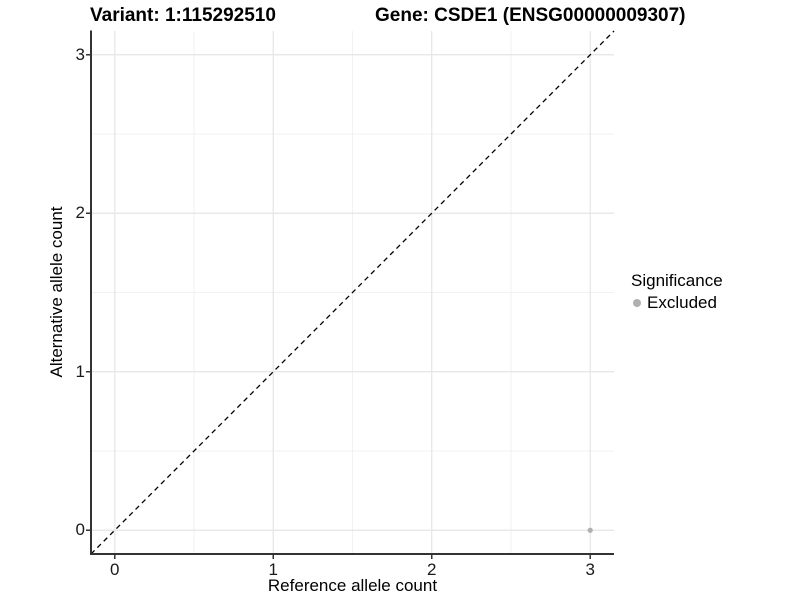 The image size is (800, 600). Describe the element at coordinates (590, 569) in the screenshot. I see `x-tick-label: 3` at that location.